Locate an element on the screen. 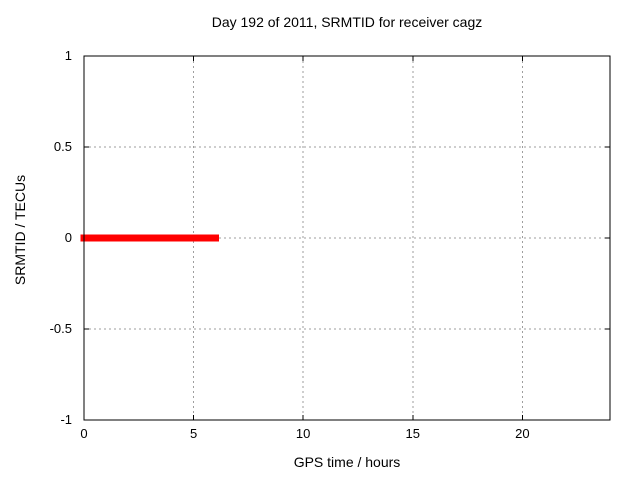 The image size is (640, 480). x-tick-label: 20 is located at coordinates (522, 433).